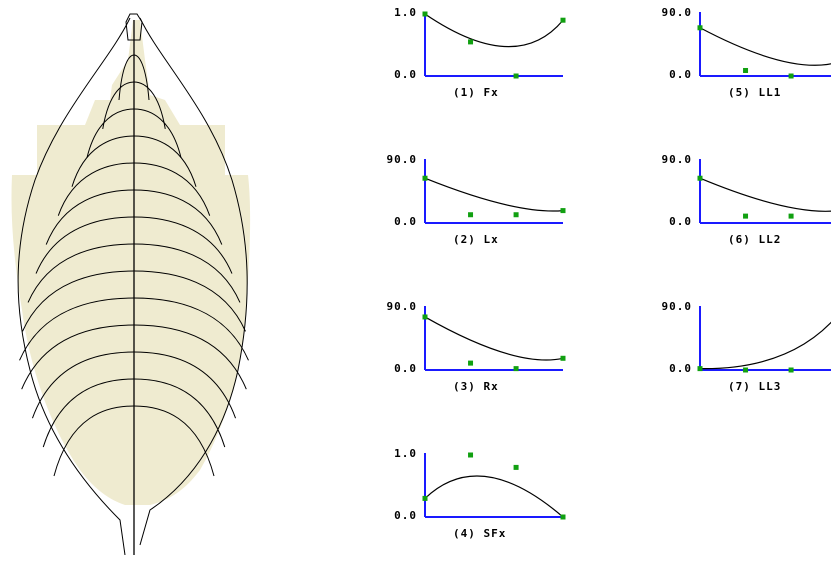 The image size is (831, 569). Describe the element at coordinates (476, 239) in the screenshot. I see `plot-caption: (2) Lx` at that location.